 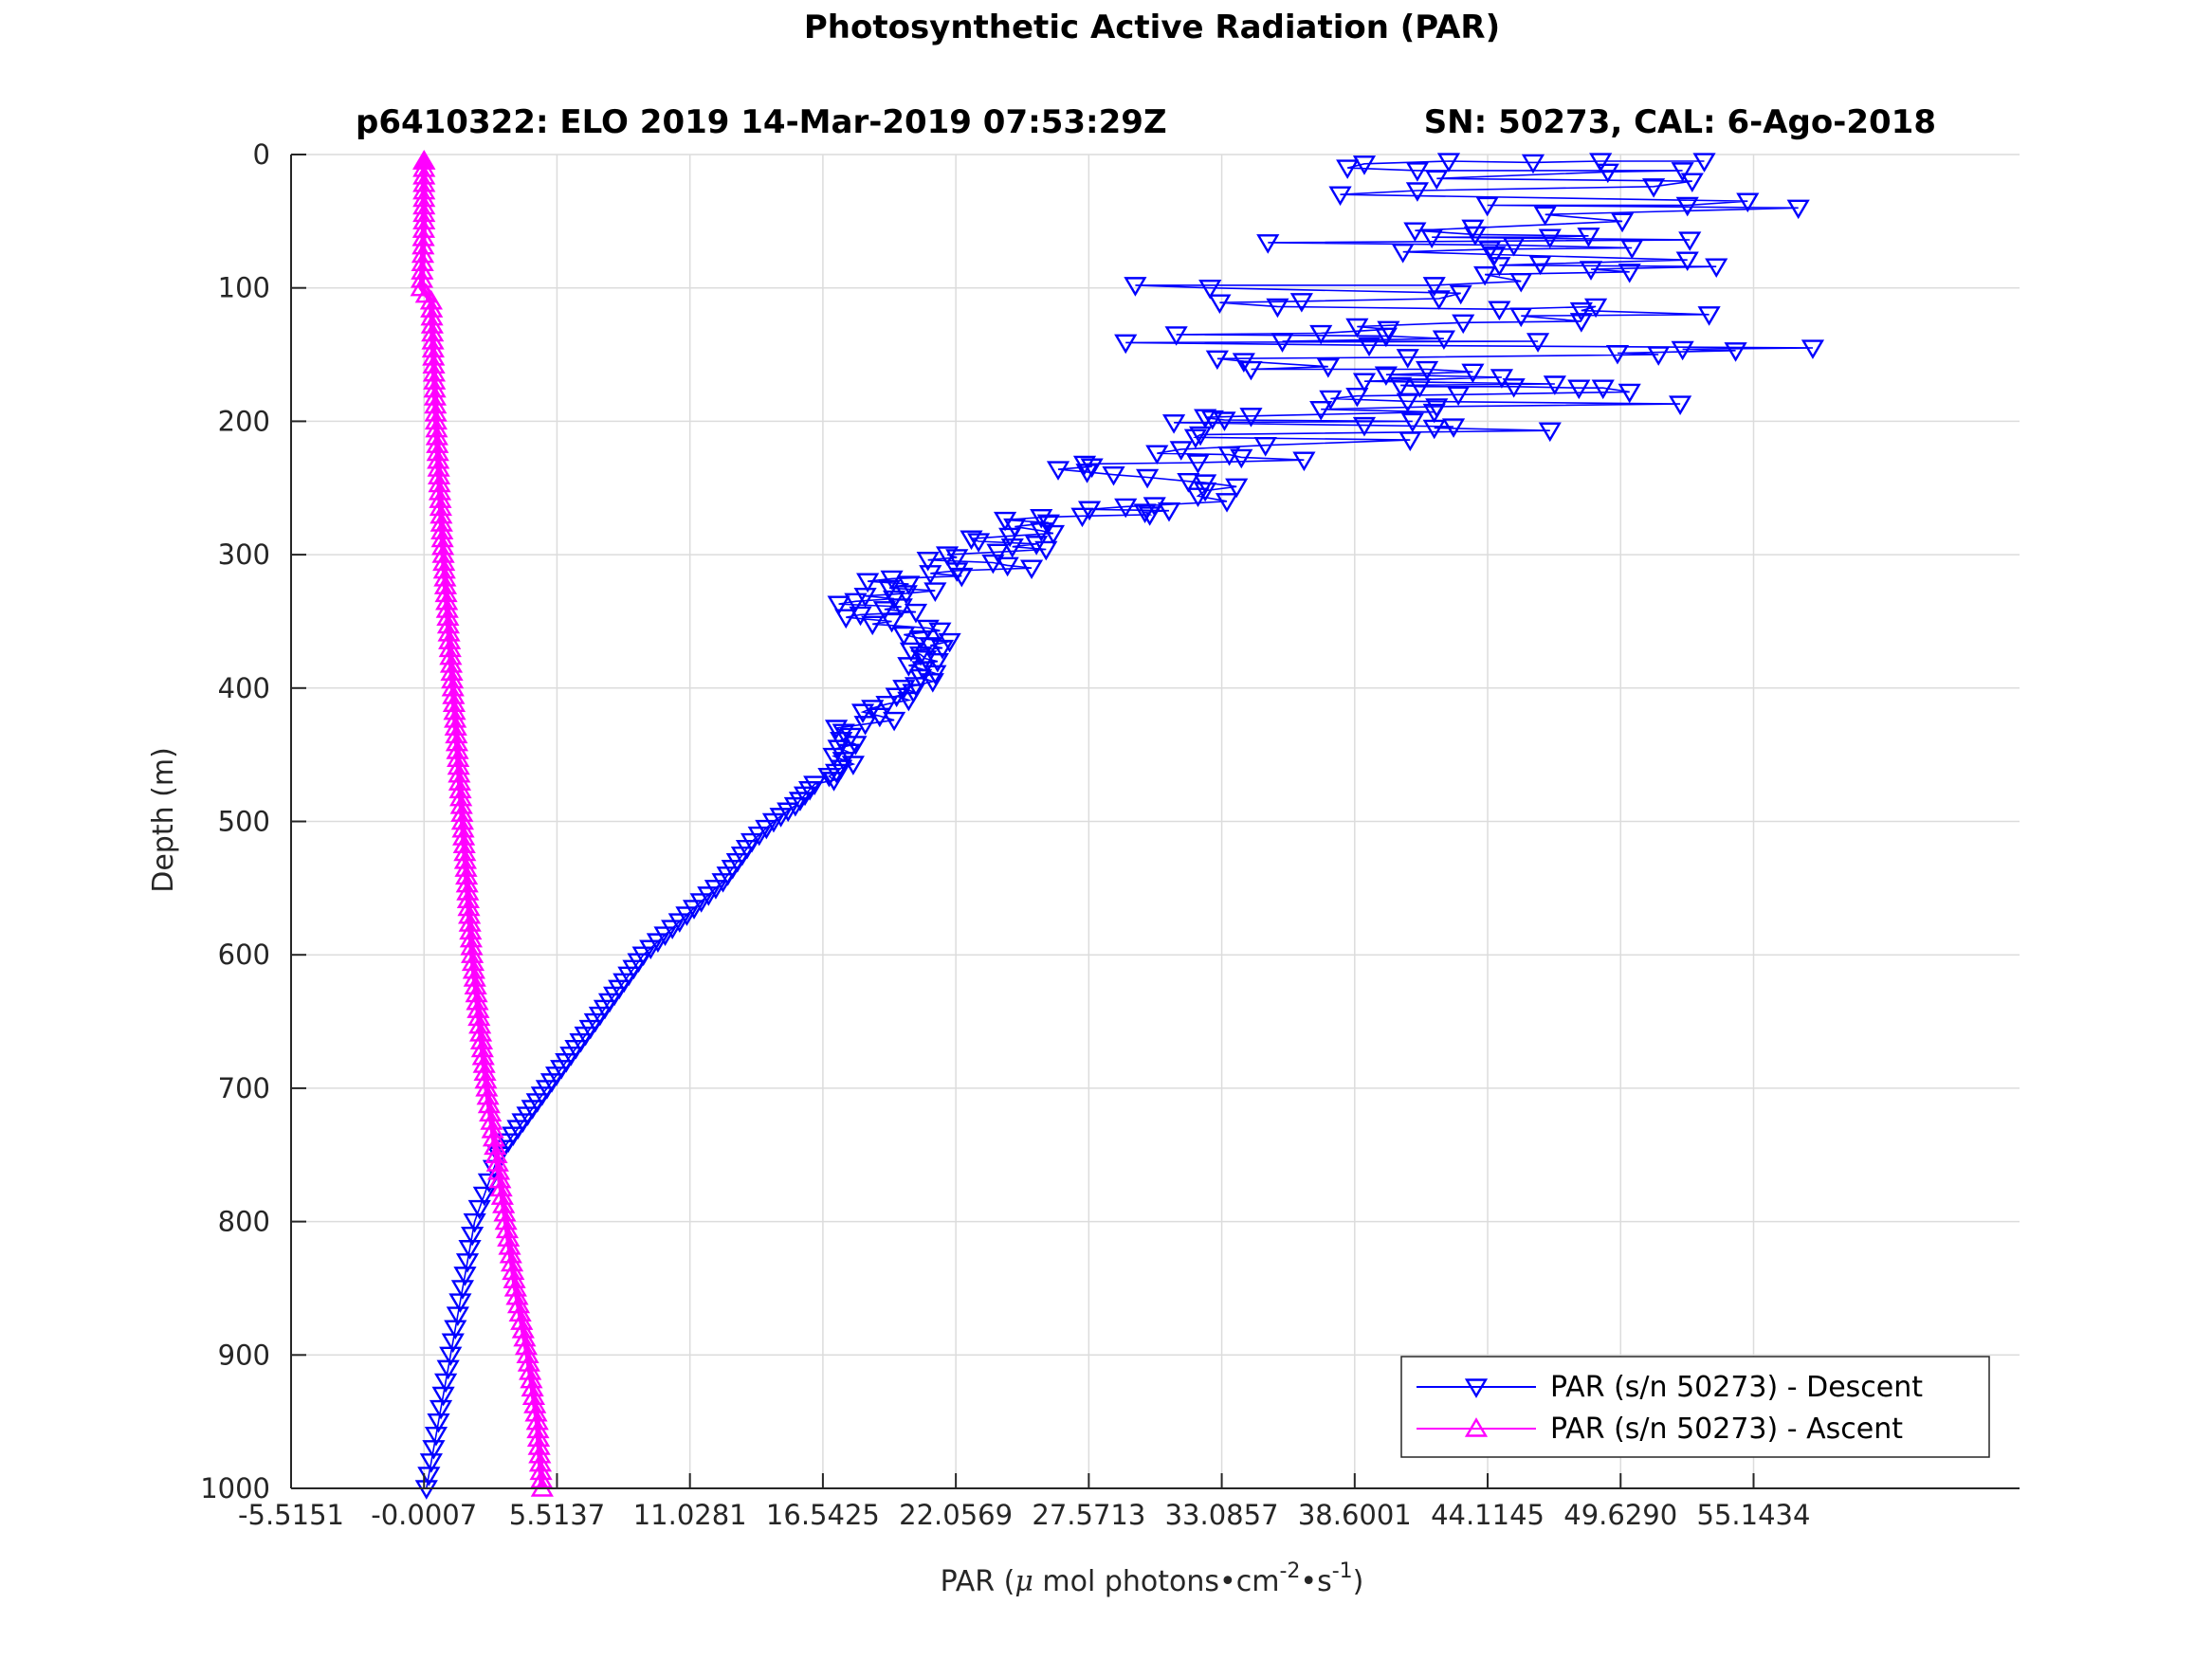 What do you see at coordinates (1660, 1429) in the screenshot?
I see `legend-item: PAR (s/n 50273) - Ascent` at bounding box center [1660, 1429].